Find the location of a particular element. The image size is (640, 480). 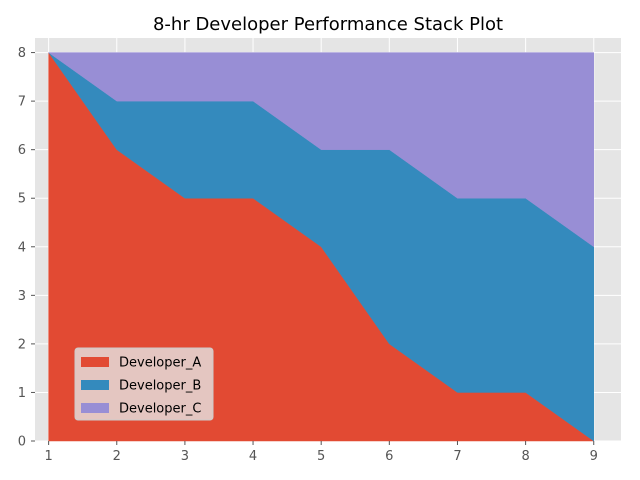

legend-swatch-developer-a is located at coordinates (95, 362).